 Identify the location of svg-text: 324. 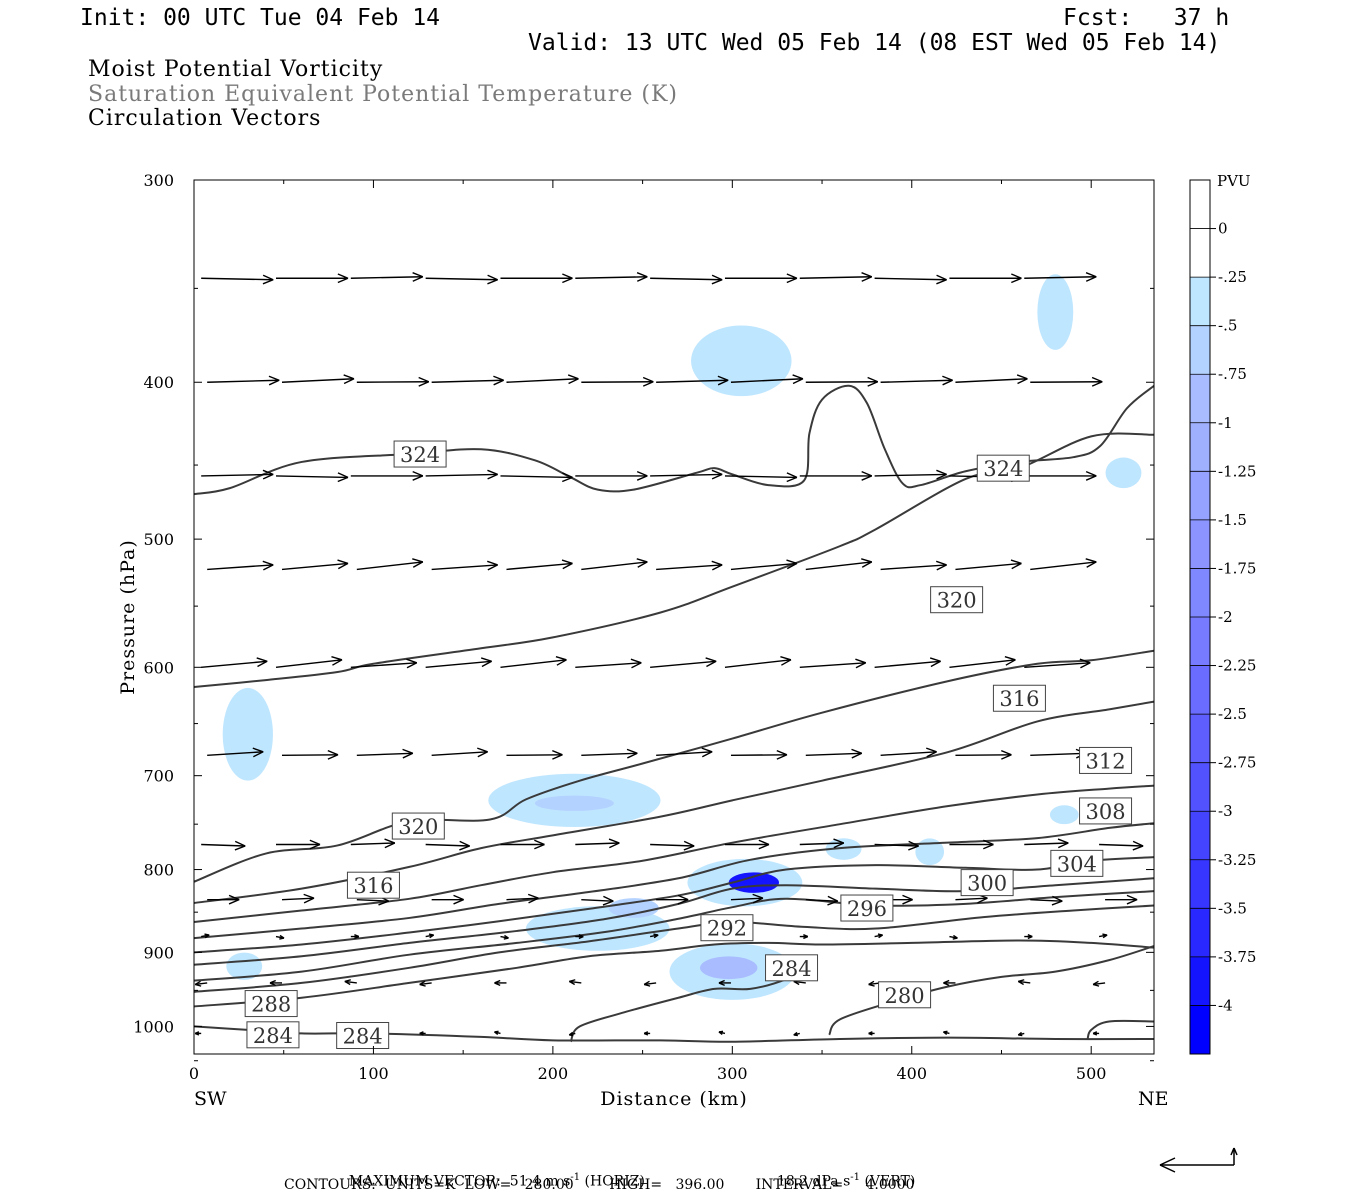
(1003, 469).